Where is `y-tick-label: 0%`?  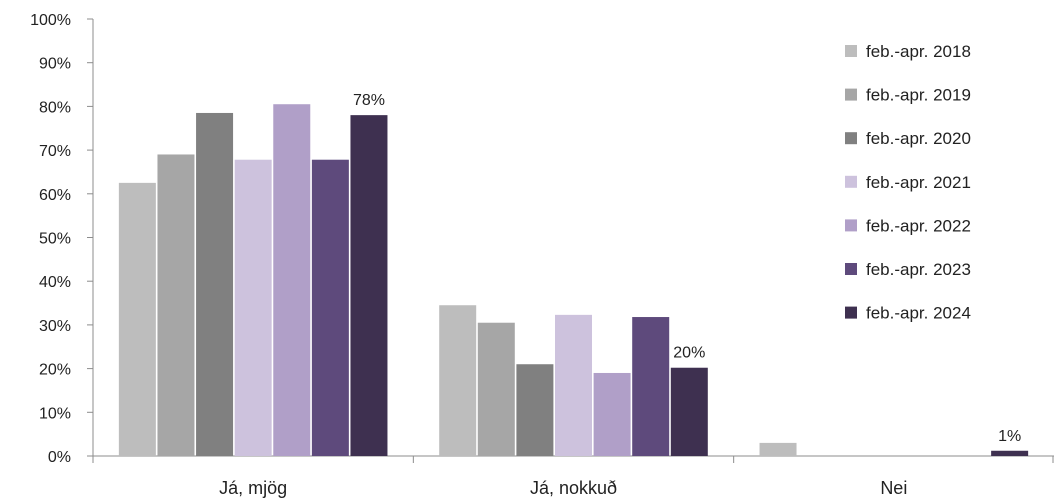 y-tick-label: 0% is located at coordinates (59, 457).